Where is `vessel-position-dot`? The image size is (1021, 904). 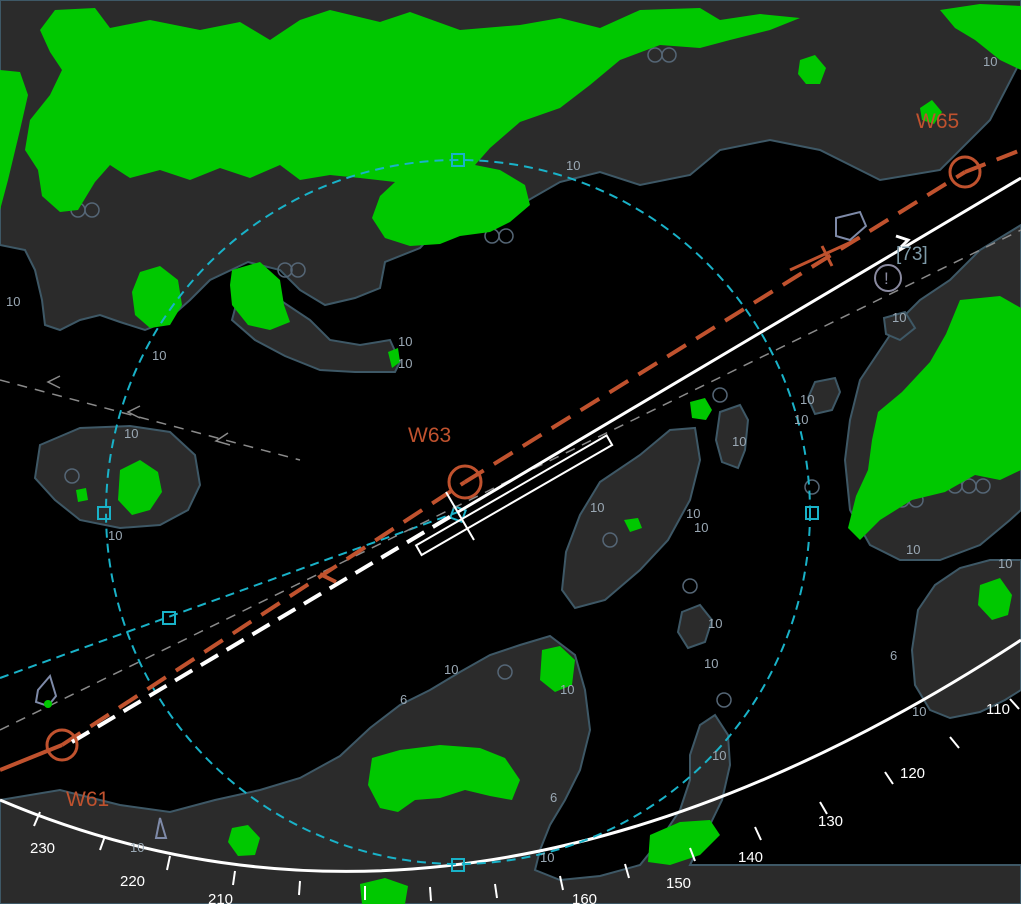
vessel-position-dot is located at coordinates (48, 704).